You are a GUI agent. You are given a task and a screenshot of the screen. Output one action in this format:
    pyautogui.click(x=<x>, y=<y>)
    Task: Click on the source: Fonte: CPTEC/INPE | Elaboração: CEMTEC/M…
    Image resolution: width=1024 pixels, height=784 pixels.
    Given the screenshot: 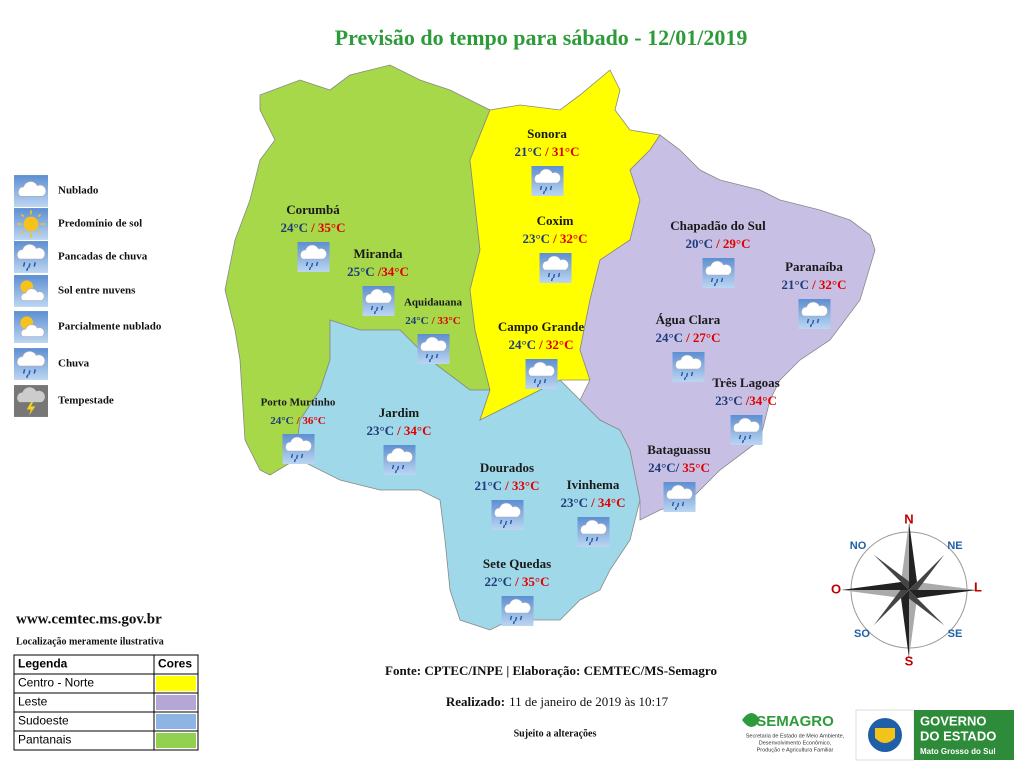 What is the action you would take?
    pyautogui.click(x=551, y=670)
    